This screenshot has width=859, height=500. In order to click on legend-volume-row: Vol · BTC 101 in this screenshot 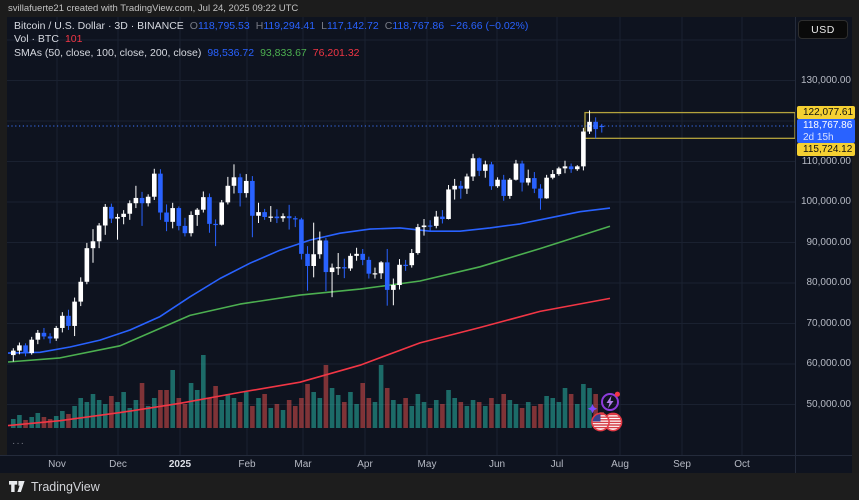, I will do `click(271, 39)`.